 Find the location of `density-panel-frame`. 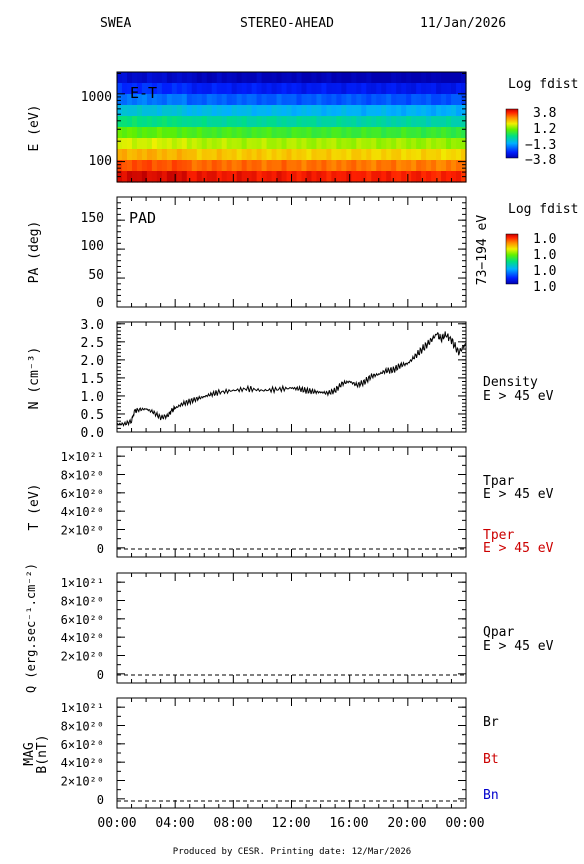

density-panel-frame is located at coordinates (291, 377).